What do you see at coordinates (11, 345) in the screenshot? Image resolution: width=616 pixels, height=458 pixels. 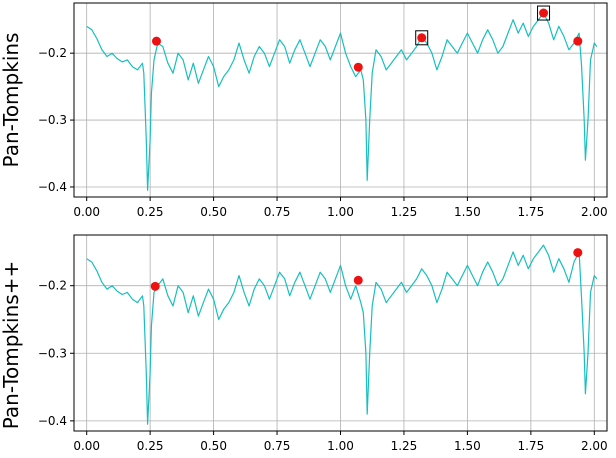 I see `y-axis-label: Pan-Tompkins++` at bounding box center [11, 345].